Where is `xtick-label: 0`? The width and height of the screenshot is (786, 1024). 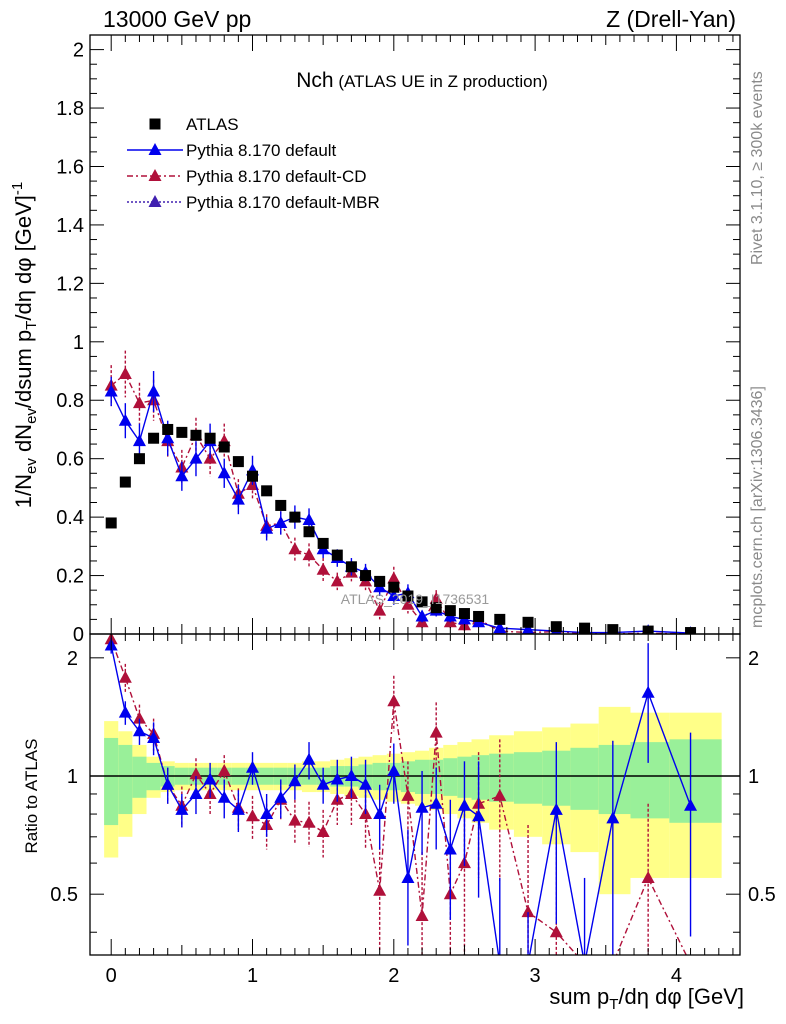 xtick-label: 0 is located at coordinates (111, 976).